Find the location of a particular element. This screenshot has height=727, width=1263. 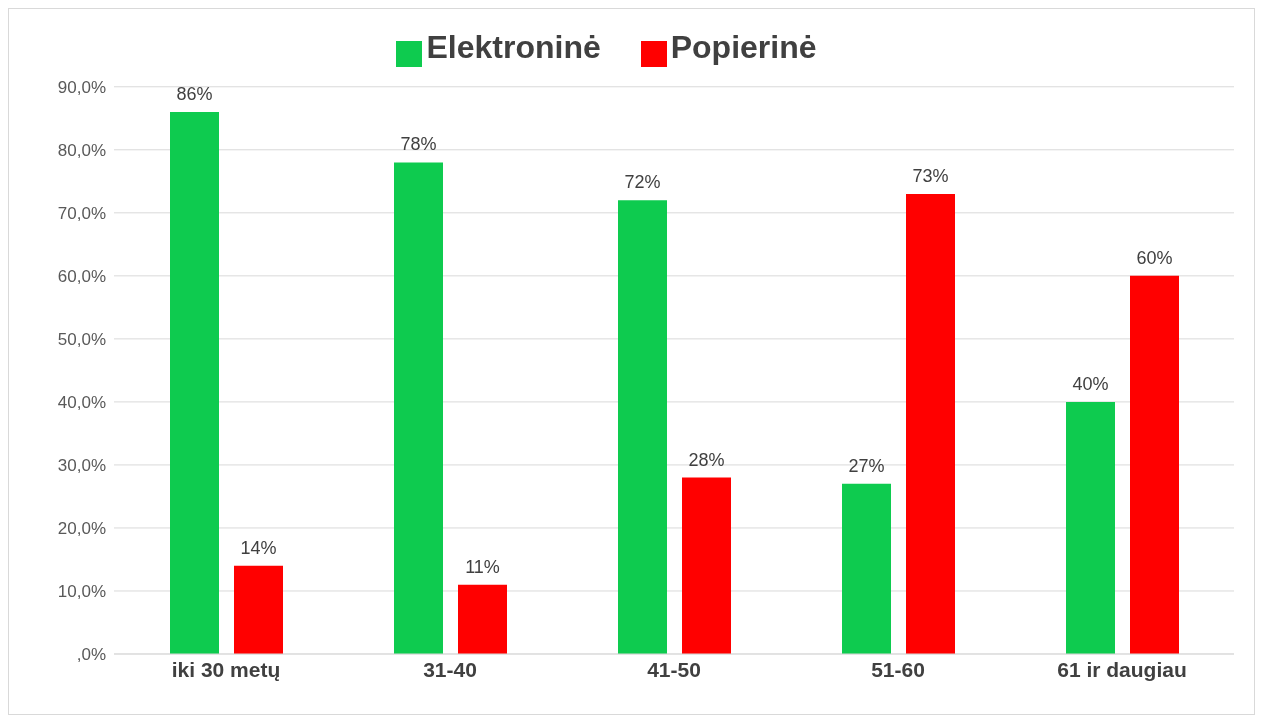

y-tick-label: 30,0% is located at coordinates (81, 465).